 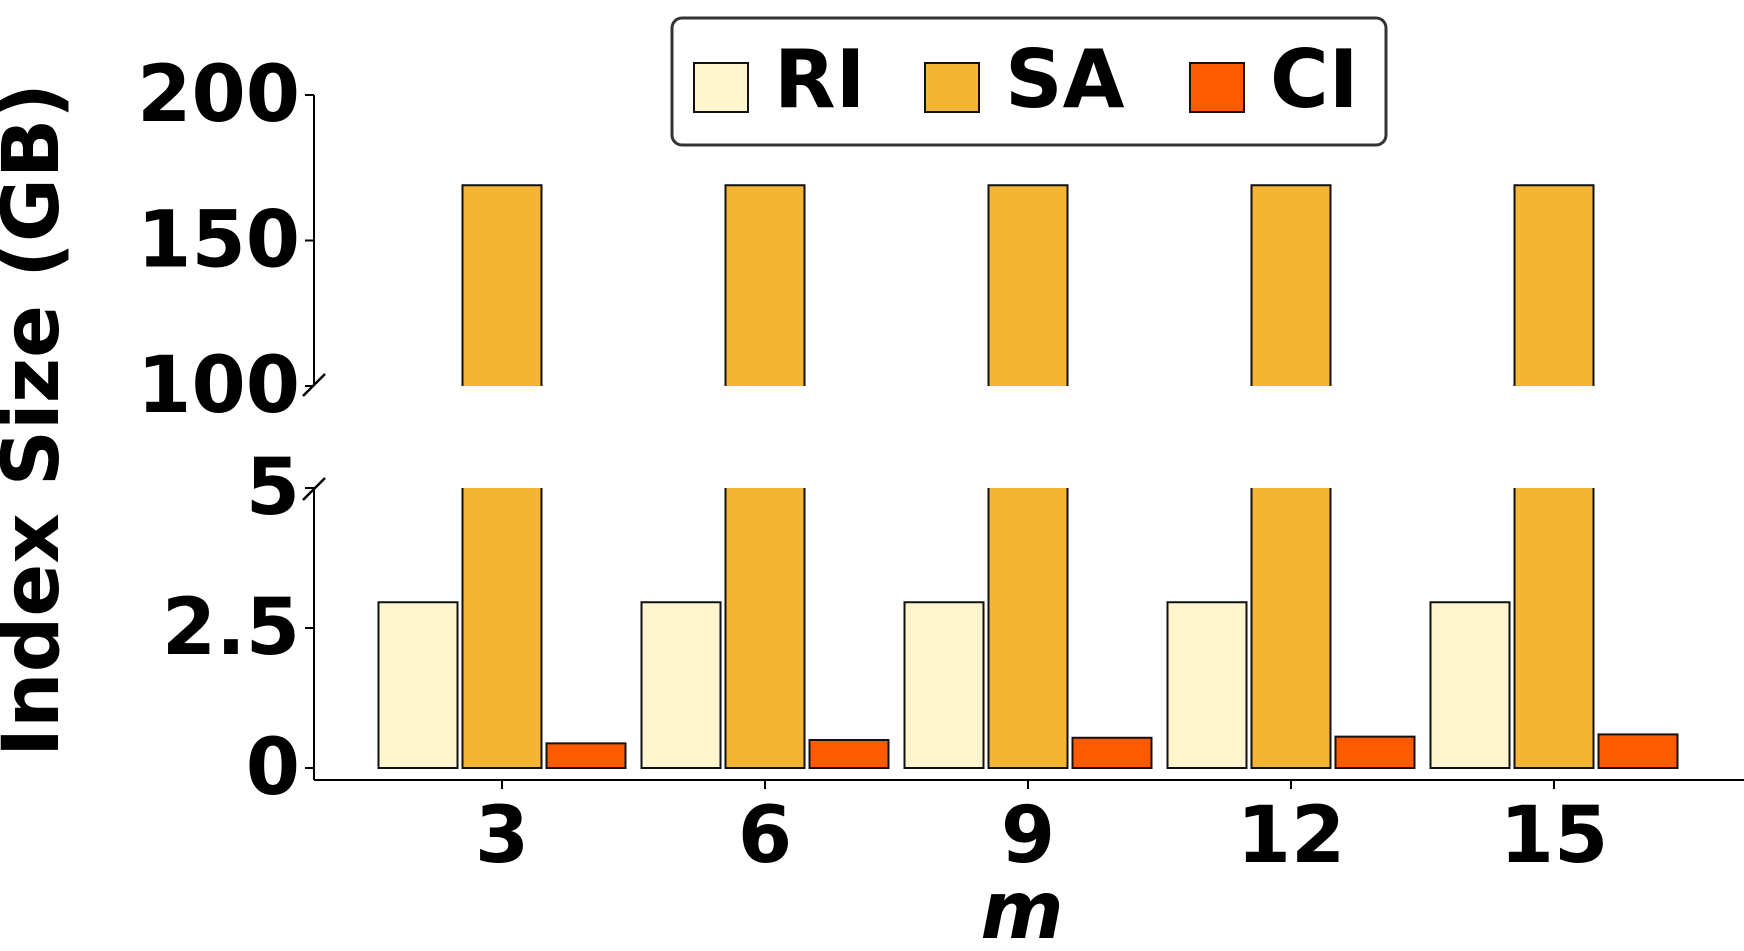 What do you see at coordinates (218, 95) in the screenshot?
I see `y-tick-label-top: 200` at bounding box center [218, 95].